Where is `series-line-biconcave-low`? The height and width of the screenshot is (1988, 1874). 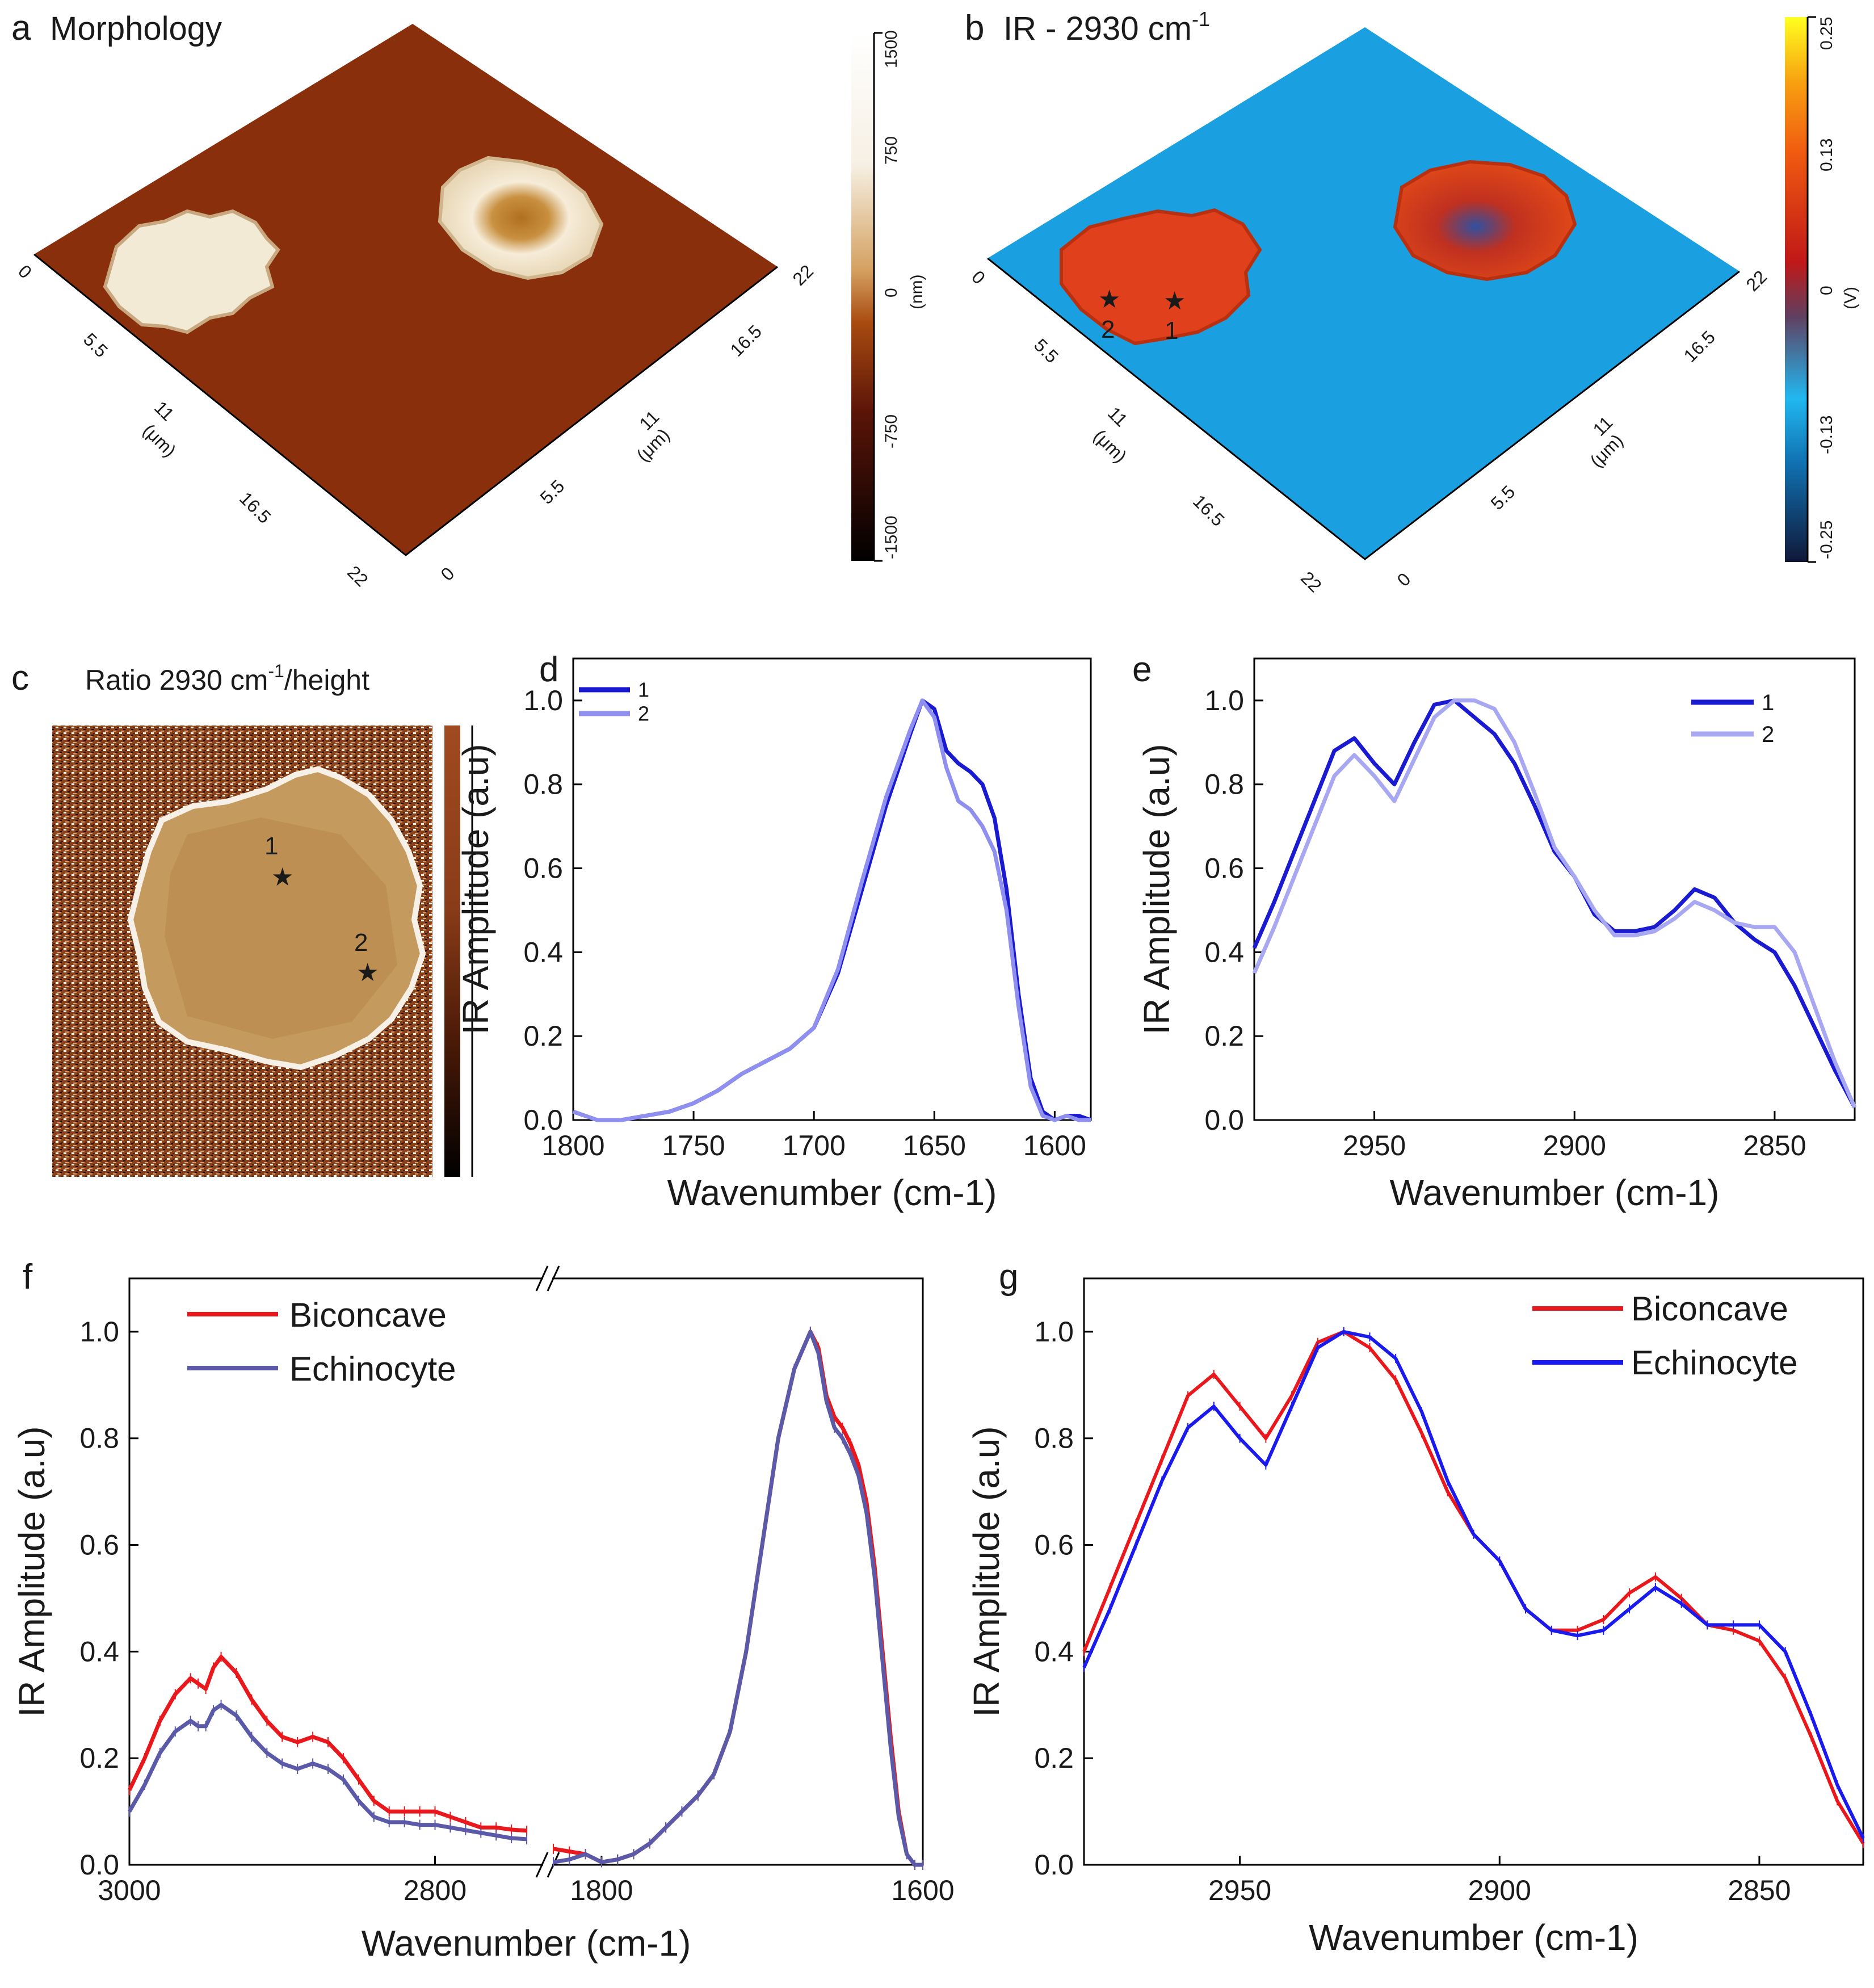 series-line-biconcave-low is located at coordinates (738, 1598).